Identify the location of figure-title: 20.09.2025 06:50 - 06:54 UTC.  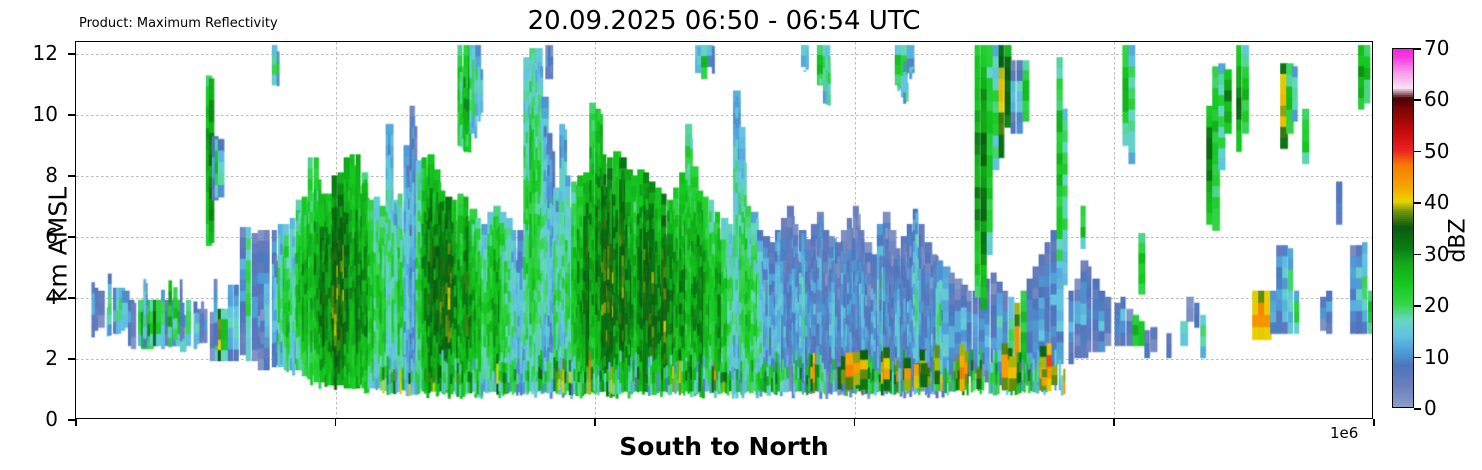
(724, 21).